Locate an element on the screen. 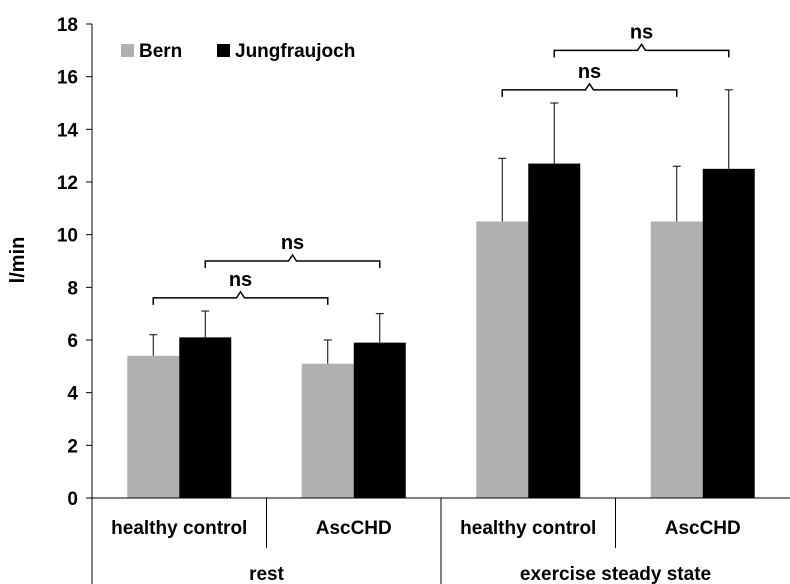 Image resolution: width=790 pixels, height=584 pixels. y-tick-label: 10 is located at coordinates (67, 236).